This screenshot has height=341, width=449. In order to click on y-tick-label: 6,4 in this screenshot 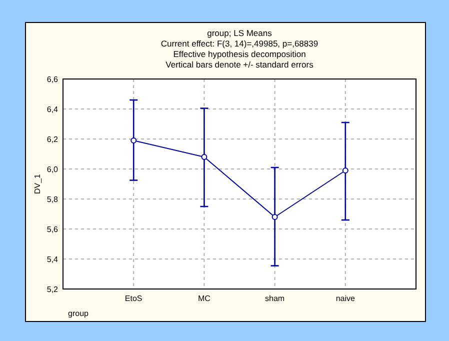, I will do `click(52, 109)`.